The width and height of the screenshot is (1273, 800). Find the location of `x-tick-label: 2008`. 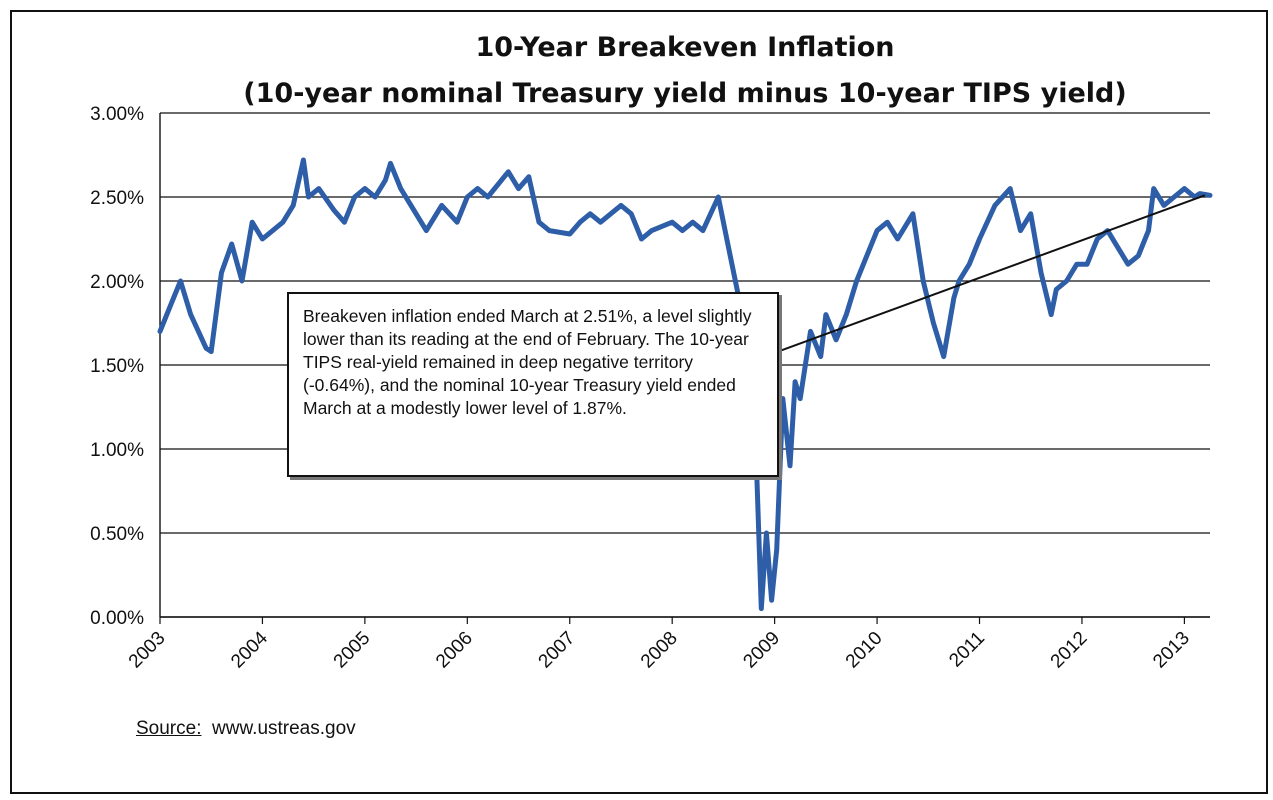

x-tick-label: 2008 is located at coordinates (659, 650).